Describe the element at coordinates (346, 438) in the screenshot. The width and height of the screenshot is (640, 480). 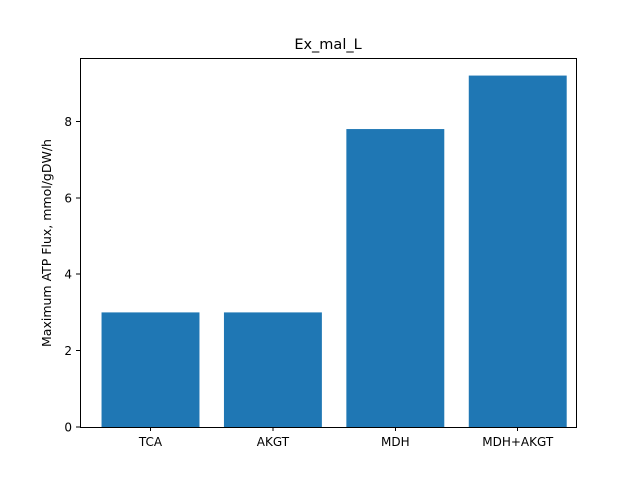
I see `x-axis: TCA AKGT MDH MDH+AKGT` at that location.